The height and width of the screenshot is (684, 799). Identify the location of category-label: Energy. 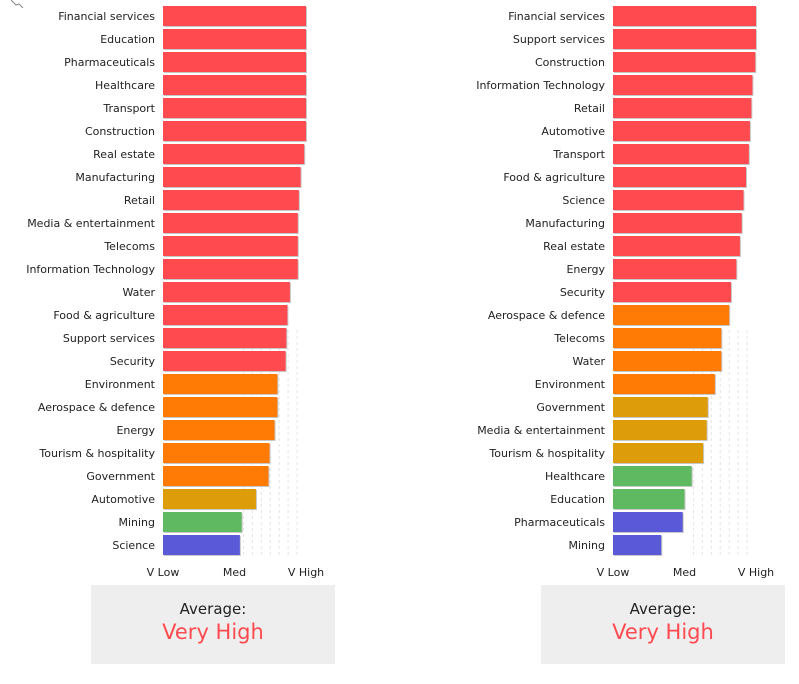
(135, 430).